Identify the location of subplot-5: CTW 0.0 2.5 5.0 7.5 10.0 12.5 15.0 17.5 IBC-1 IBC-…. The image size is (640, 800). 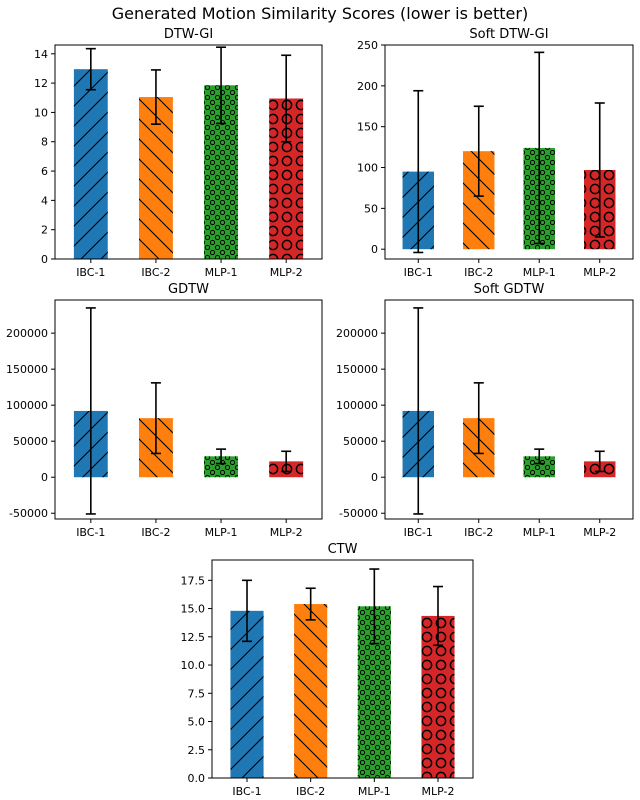
(327, 670).